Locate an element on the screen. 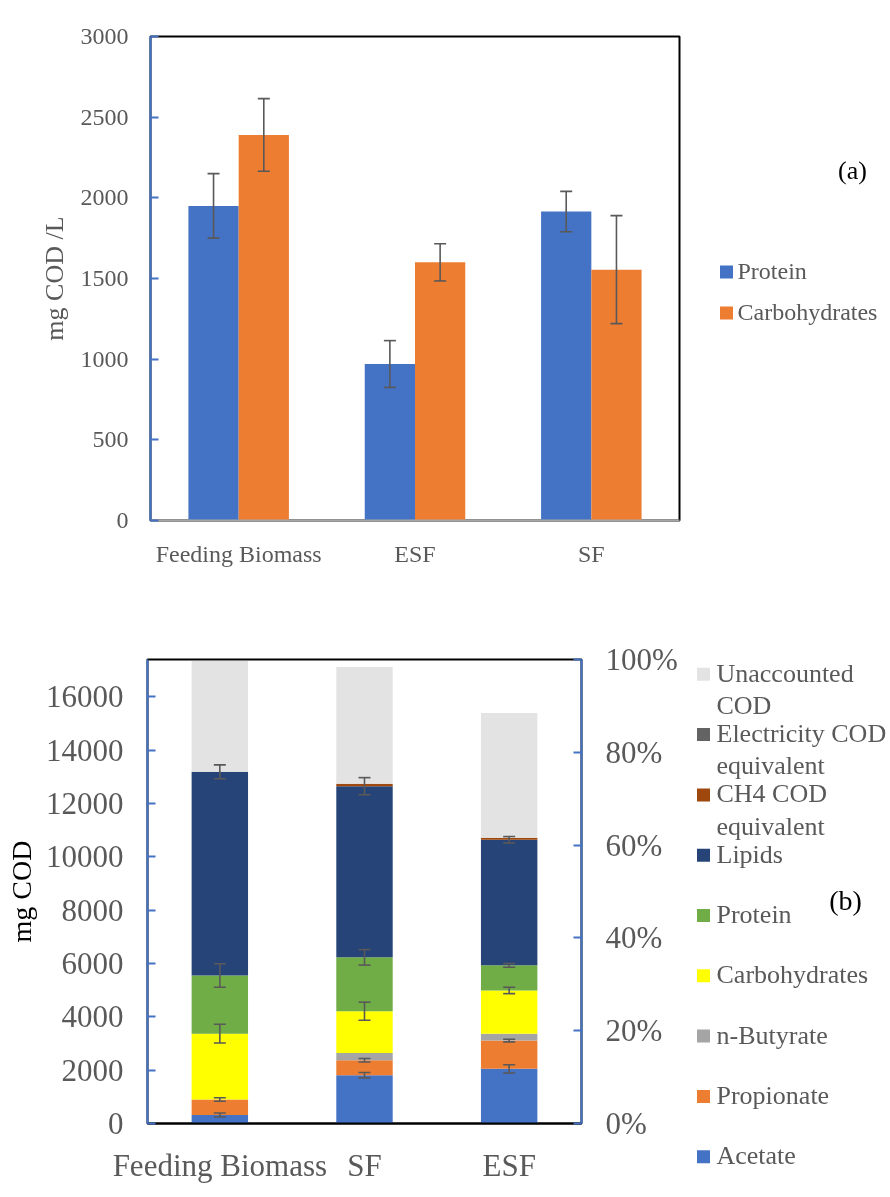 This screenshot has width=890, height=1197. y2-tick-label: 20% is located at coordinates (634, 1031).